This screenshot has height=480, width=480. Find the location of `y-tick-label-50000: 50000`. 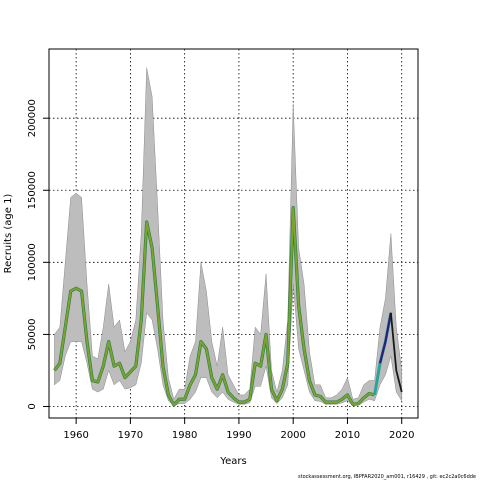

y-tick-label-50000: 50000 is located at coordinates (32, 334).